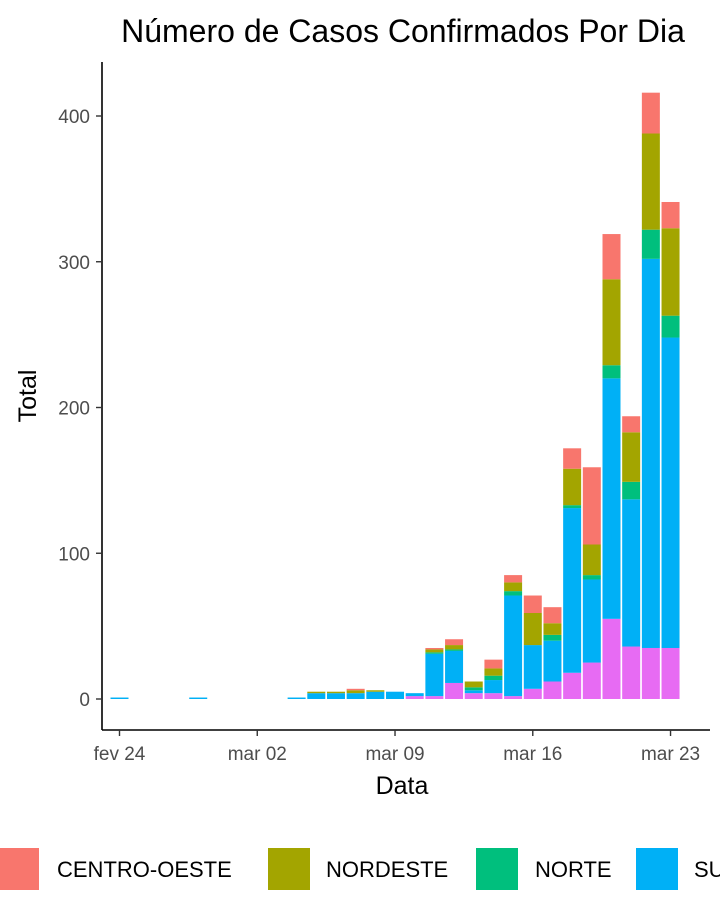 This screenshot has height=921, width=720. I want to click on x-ticks: fev 24 mar 02 mar 09 mar 16 mar 23, so click(397, 747).